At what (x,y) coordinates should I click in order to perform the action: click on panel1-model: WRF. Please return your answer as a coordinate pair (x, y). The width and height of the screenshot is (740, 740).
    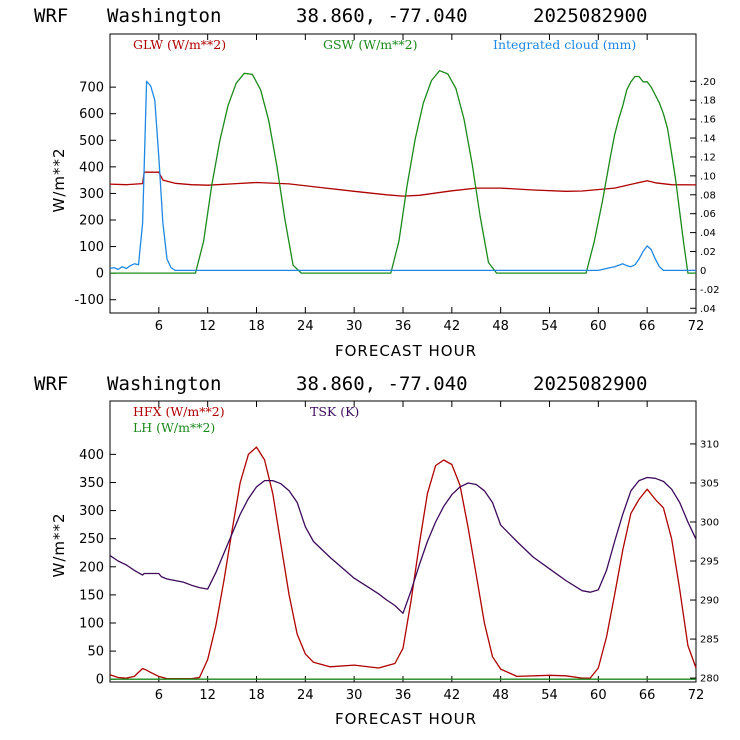
    Looking at the image, I should click on (51, 16).